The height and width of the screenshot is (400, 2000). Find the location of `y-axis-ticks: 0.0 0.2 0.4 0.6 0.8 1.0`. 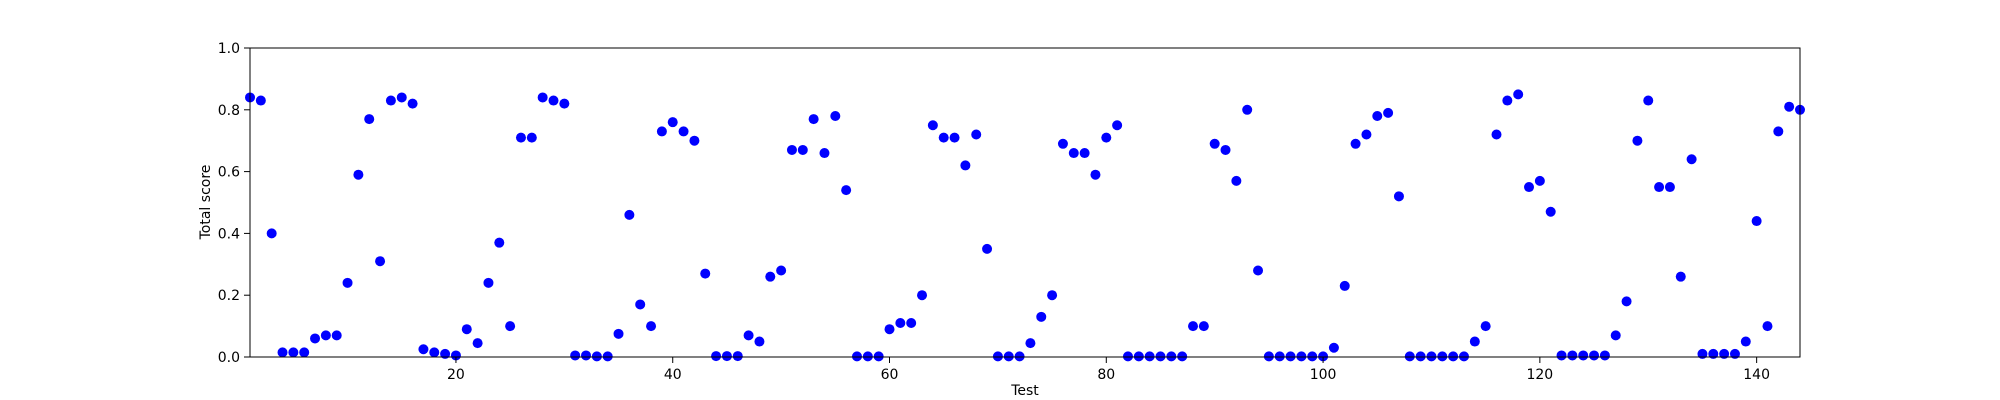

y-axis-ticks: 0.0 0.2 0.4 0.6 0.8 1.0 is located at coordinates (234, 203).